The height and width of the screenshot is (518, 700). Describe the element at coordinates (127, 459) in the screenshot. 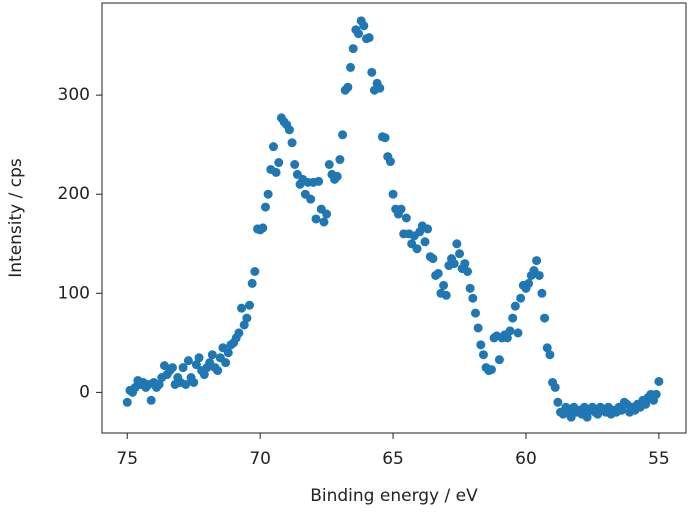

I see `x-tick-label: 75` at that location.